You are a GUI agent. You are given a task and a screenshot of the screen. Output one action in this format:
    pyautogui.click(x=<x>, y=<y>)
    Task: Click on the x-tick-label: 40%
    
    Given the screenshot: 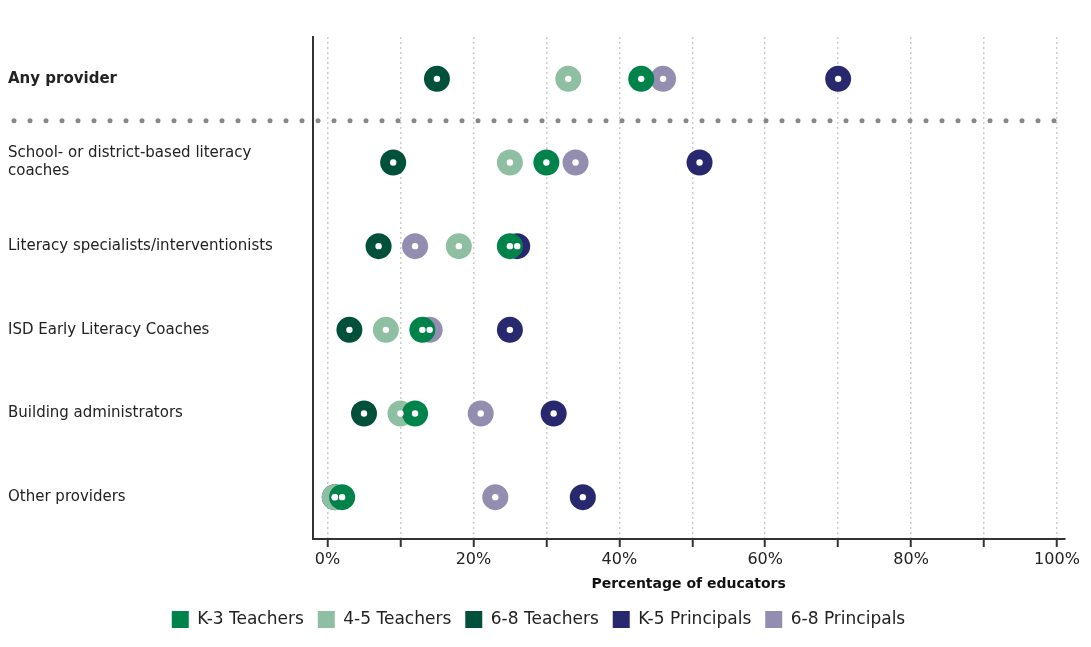 What is the action you would take?
    pyautogui.click(x=619, y=558)
    